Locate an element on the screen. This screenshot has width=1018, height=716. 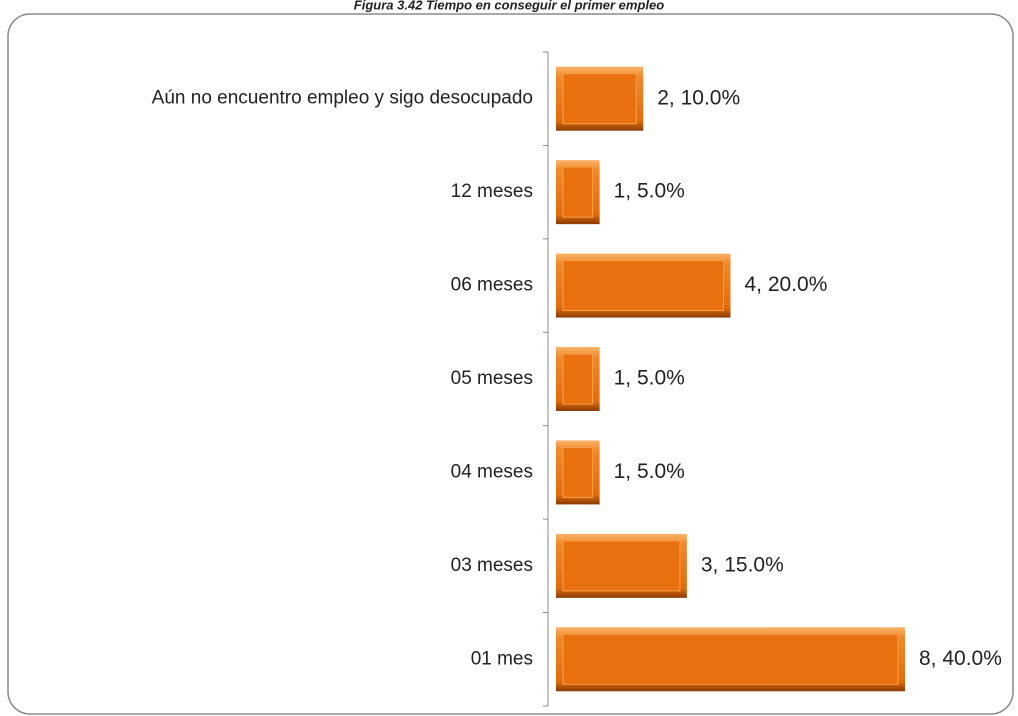
y-tick-label: 04 meses is located at coordinates (492, 471).